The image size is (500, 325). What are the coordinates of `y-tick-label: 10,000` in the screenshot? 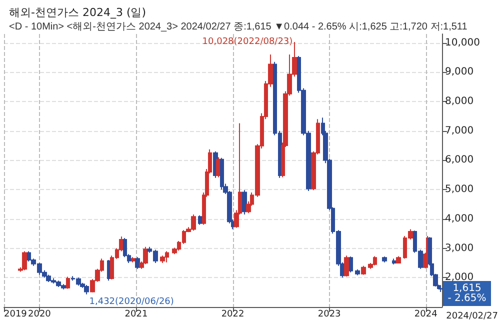 It's located at (462, 42).